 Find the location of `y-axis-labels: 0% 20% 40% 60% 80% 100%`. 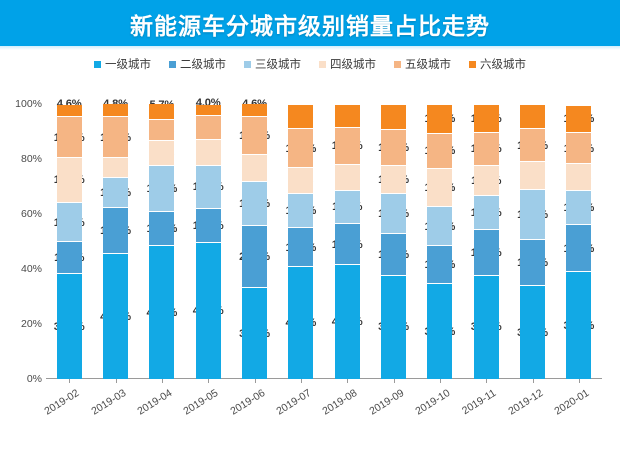

y-axis-labels: 0% 20% 40% 60% 80% 100% is located at coordinates (21, 241).